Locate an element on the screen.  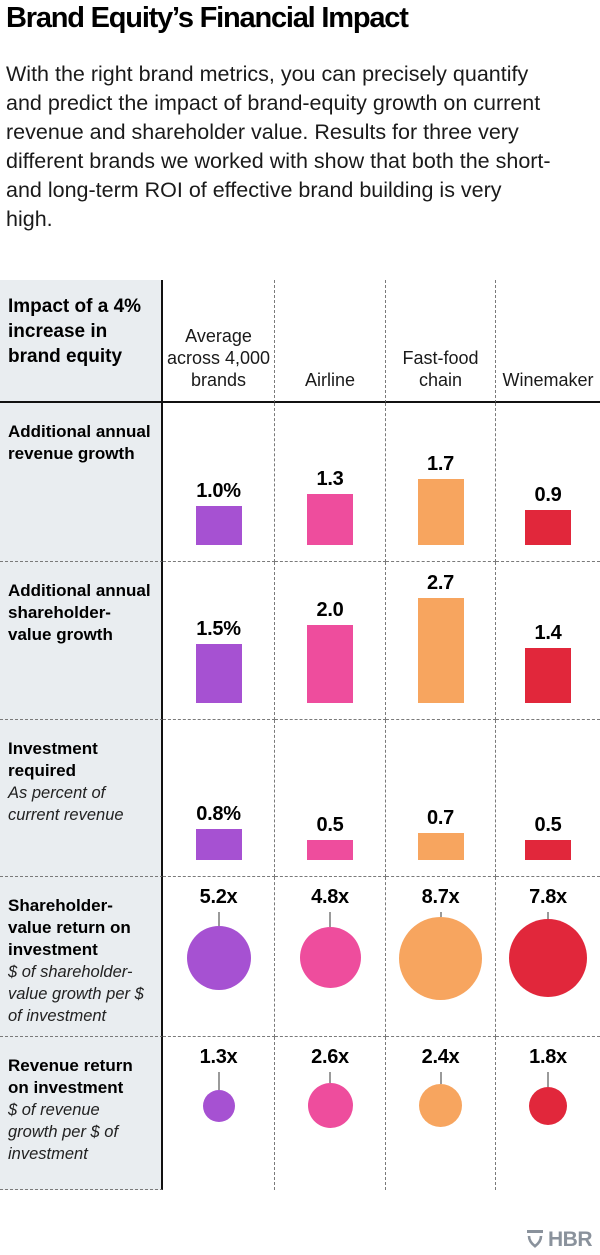
bubble-cell: 4.8x is located at coordinates (330, 957).